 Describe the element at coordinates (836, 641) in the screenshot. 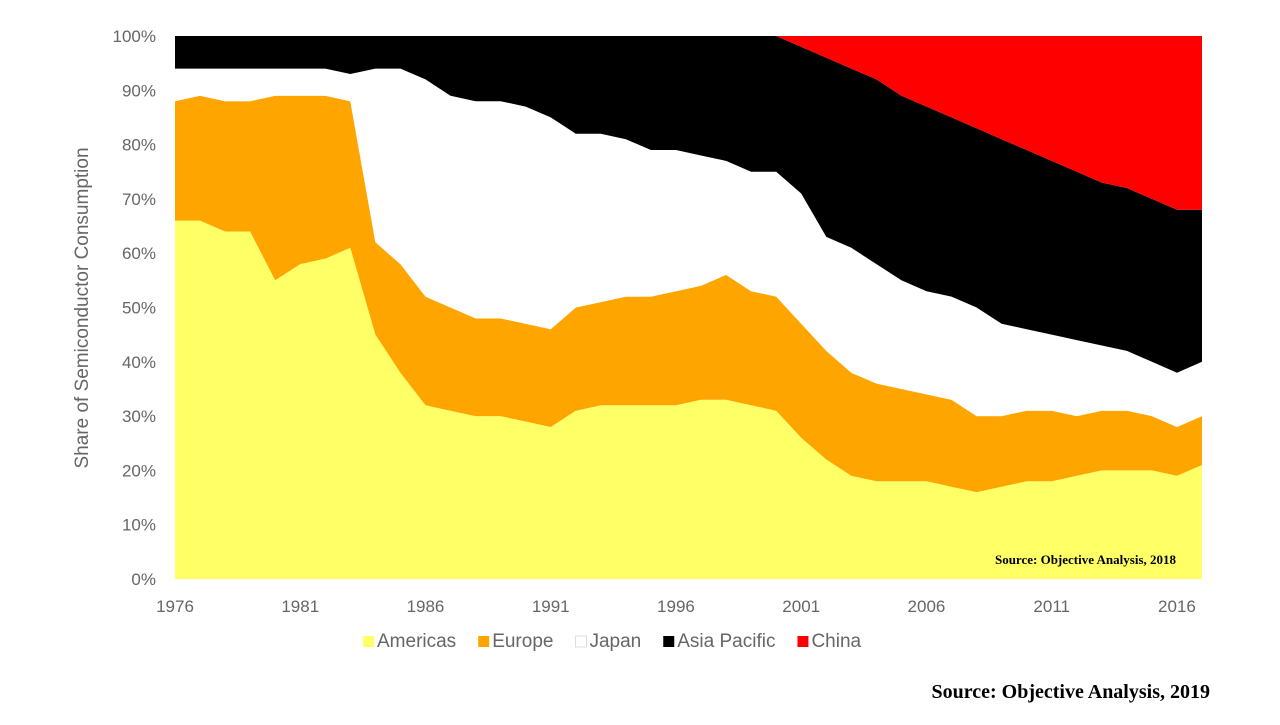

I see `legend-label: China` at that location.